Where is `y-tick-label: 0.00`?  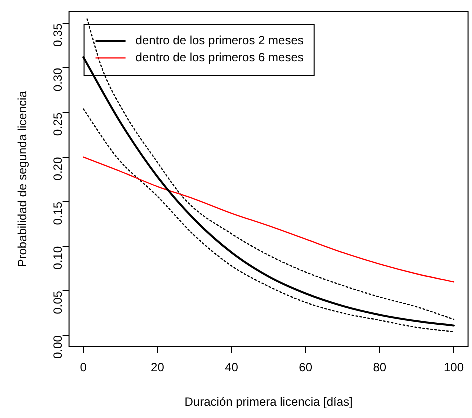 y-tick-label: 0.00 is located at coordinates (58, 347).